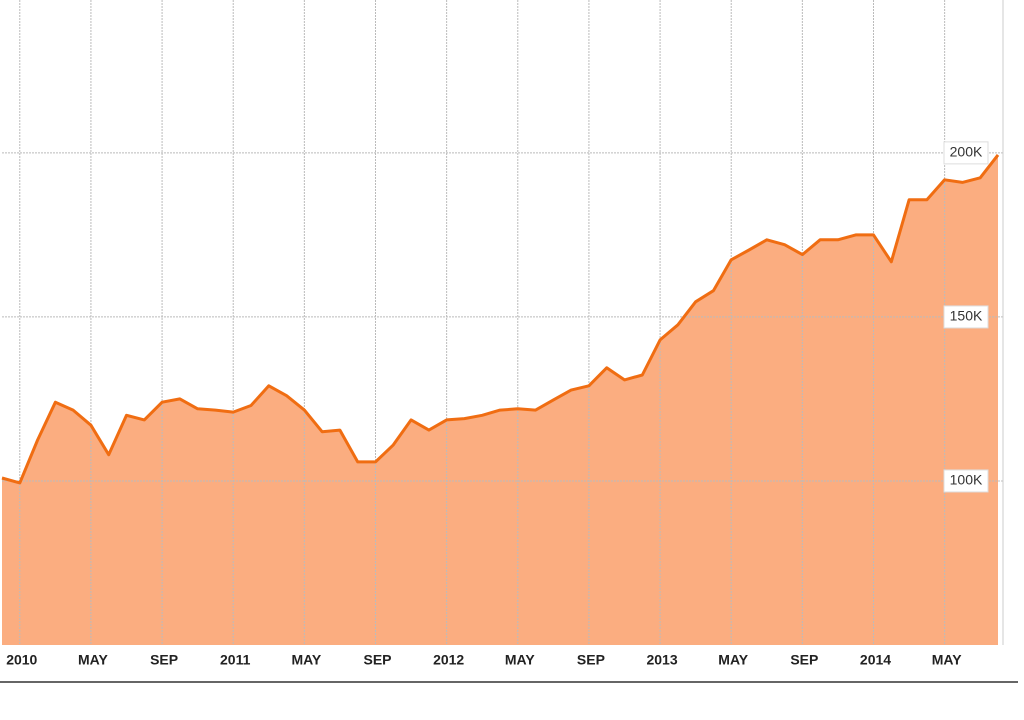 The image size is (1024, 720). Describe the element at coordinates (661, 660) in the screenshot. I see `x-tick-label: 2013` at that location.